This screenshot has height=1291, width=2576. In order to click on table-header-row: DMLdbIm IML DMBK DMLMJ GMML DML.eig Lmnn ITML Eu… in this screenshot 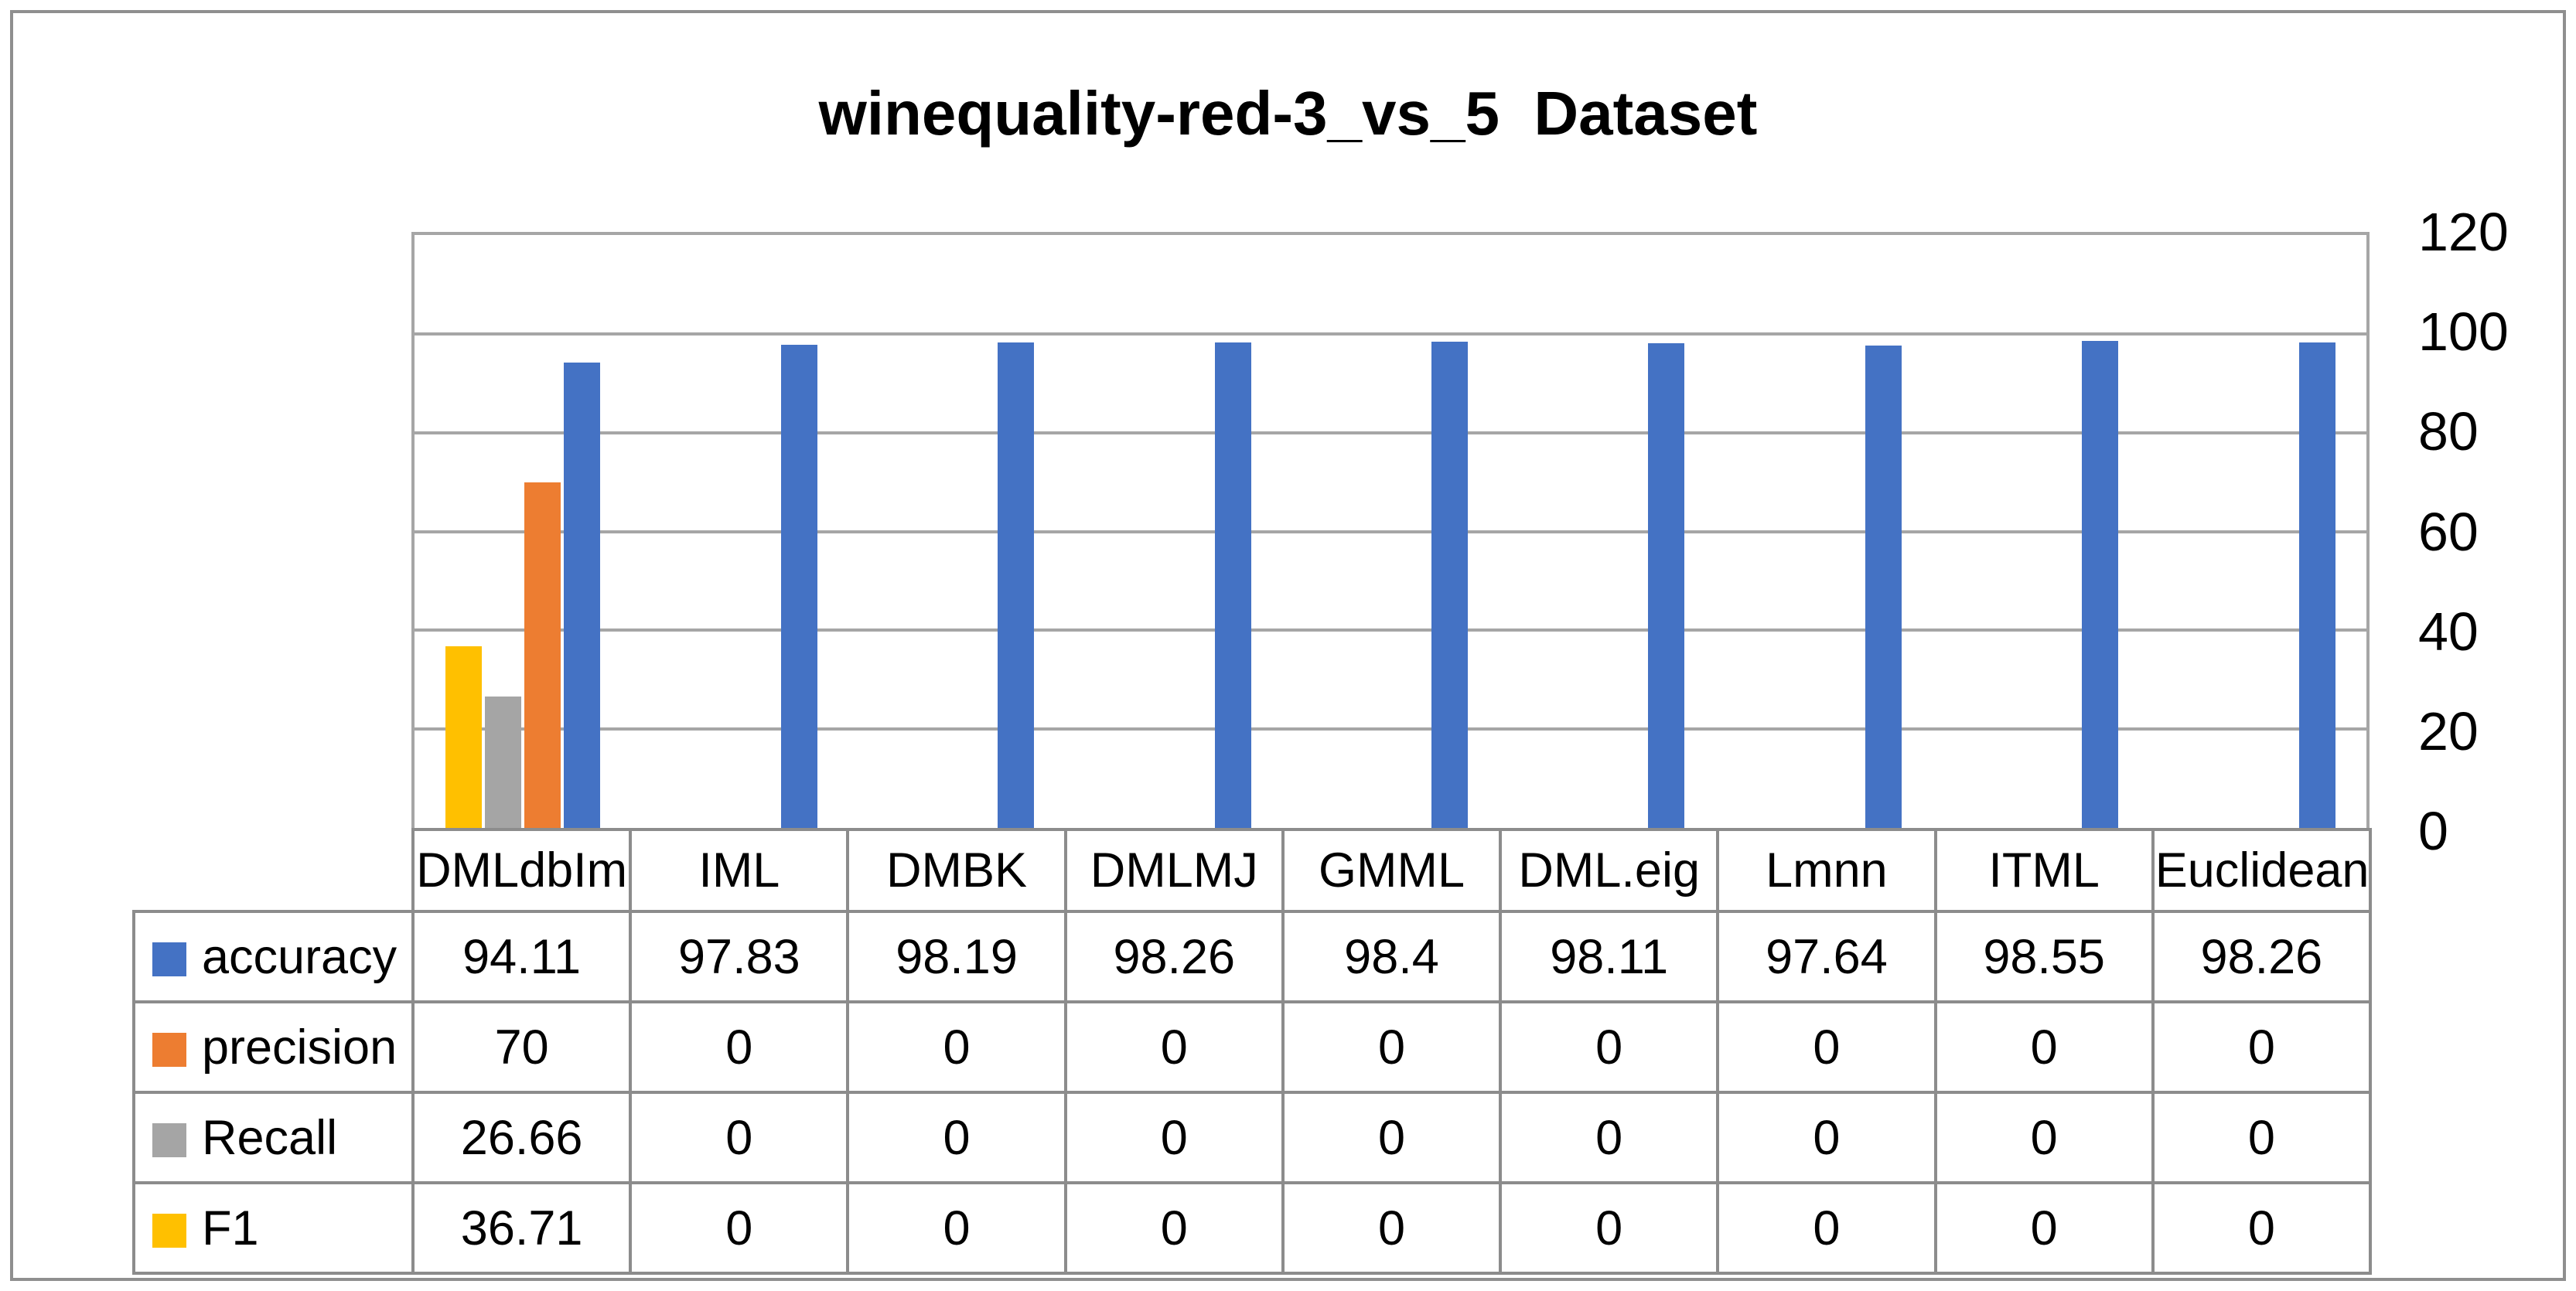, I will do `click(1253, 870)`.